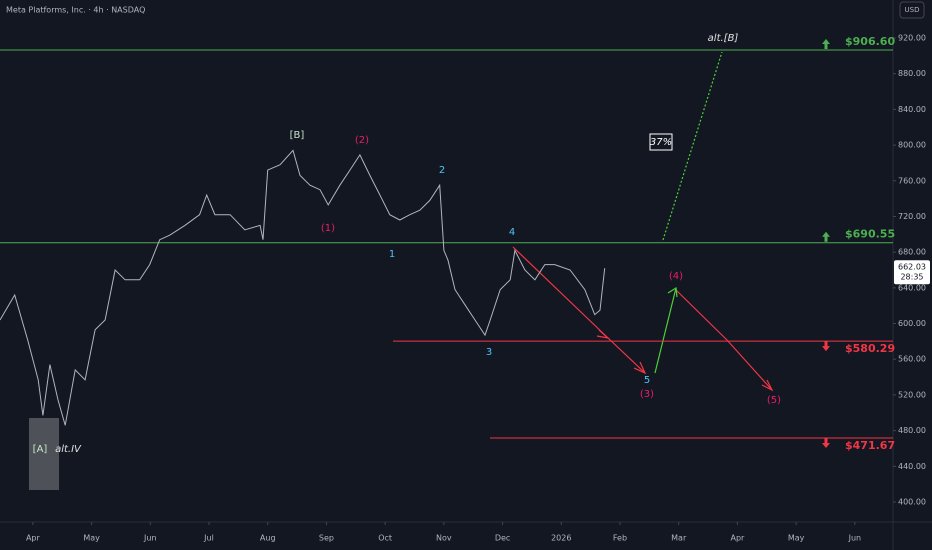 This screenshot has width=932, height=550. What do you see at coordinates (444, 538) in the screenshot?
I see `x-tick-label: Nov` at bounding box center [444, 538].